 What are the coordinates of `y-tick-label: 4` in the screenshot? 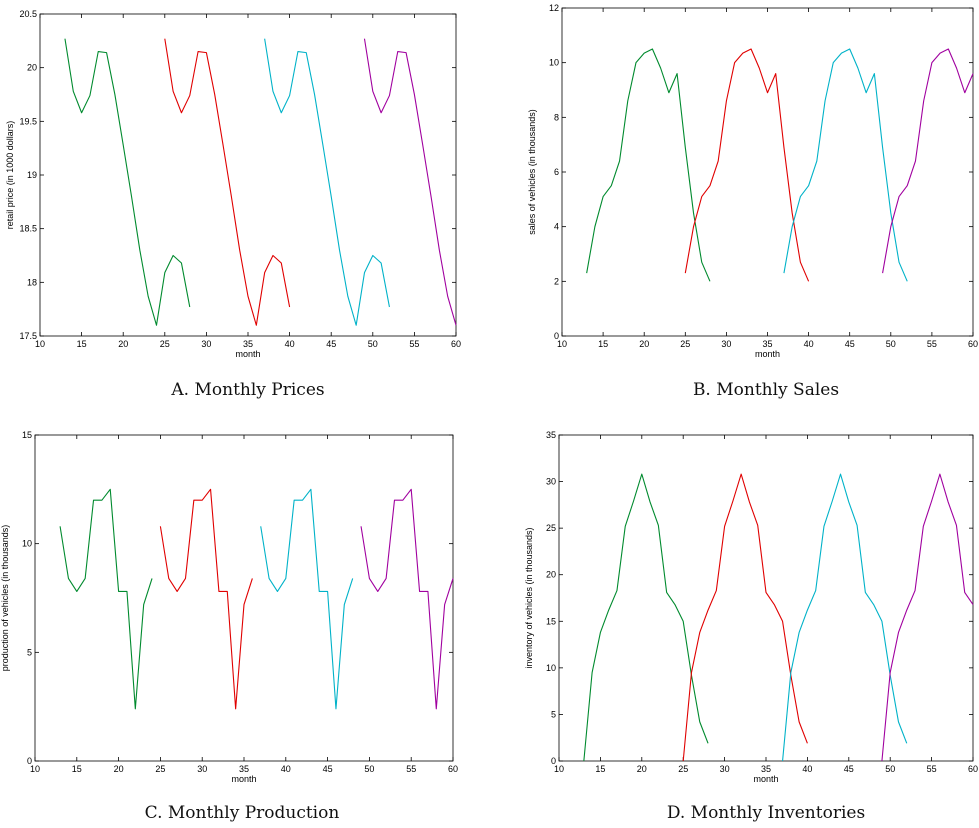 It's located at (556, 227).